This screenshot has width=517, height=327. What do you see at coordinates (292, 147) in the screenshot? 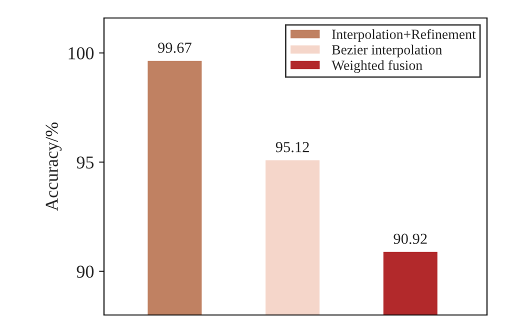
I see `data-label: 95.12` at bounding box center [292, 147].